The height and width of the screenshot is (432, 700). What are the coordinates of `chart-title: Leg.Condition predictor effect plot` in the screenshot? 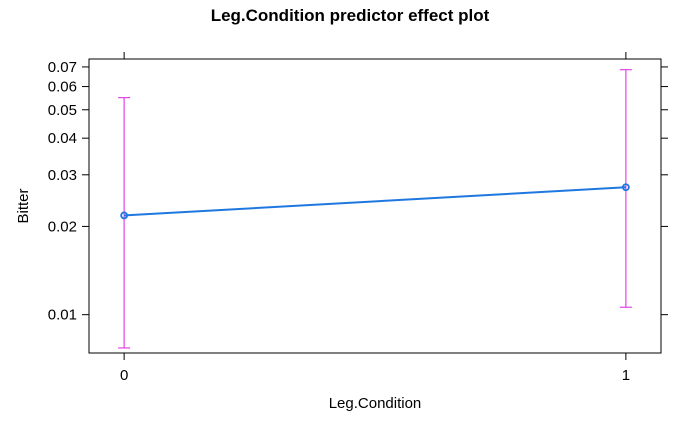 It's located at (350, 15).